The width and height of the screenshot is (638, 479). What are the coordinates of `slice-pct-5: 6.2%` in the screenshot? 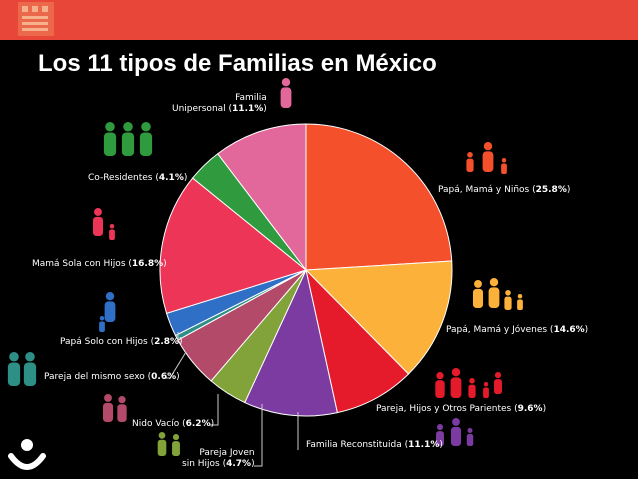 It's located at (198, 424).